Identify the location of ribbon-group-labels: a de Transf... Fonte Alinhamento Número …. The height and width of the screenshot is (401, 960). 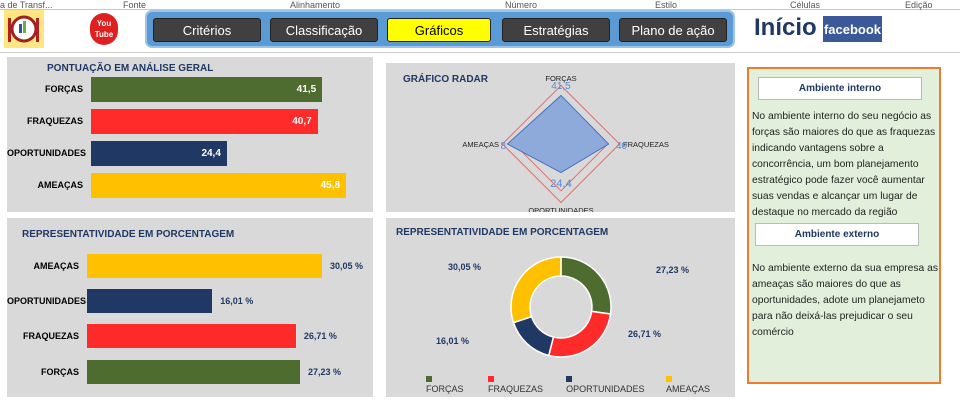
(480, 5).